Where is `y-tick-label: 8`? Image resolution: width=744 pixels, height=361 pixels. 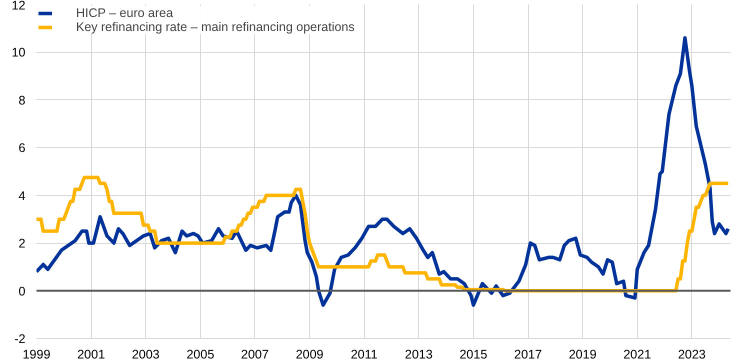
y-tick-label: 8 is located at coordinates (22, 100).